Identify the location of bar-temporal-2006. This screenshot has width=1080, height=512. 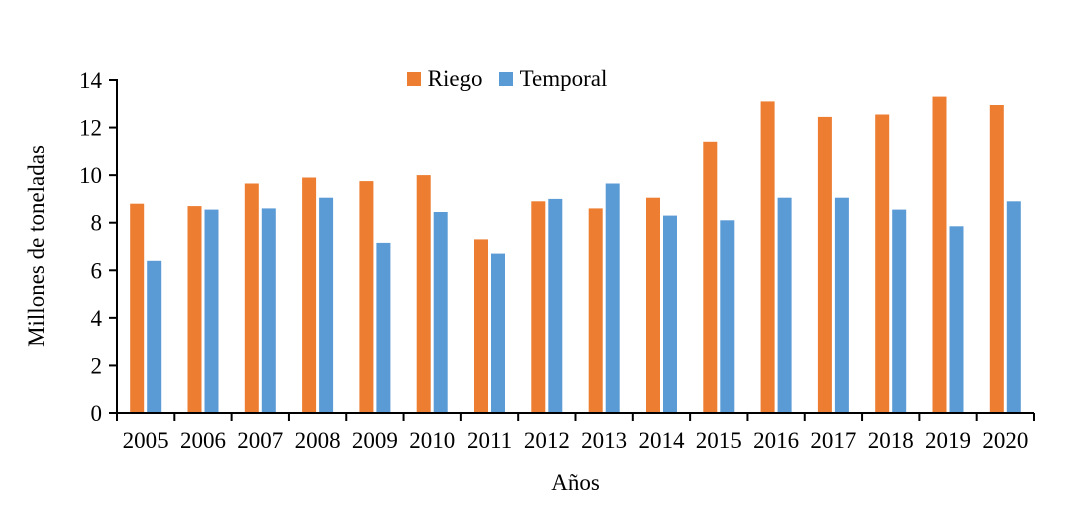
(211, 311).